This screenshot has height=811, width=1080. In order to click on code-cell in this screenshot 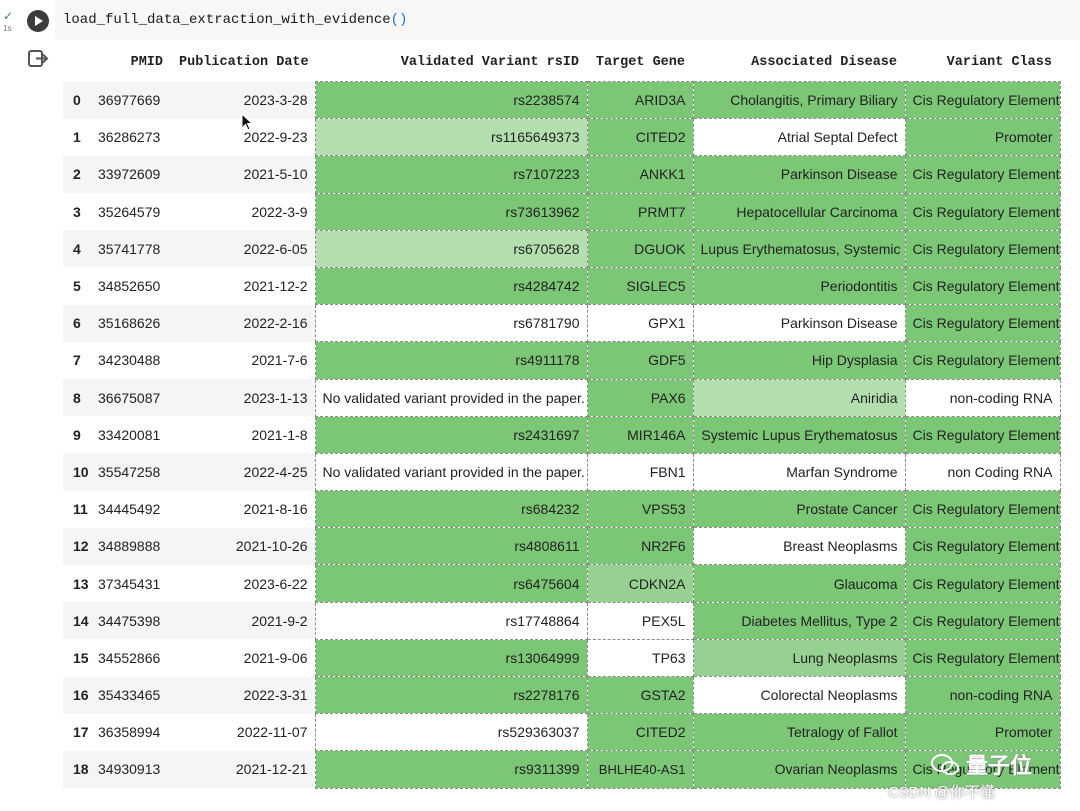, I will do `click(567, 20)`.